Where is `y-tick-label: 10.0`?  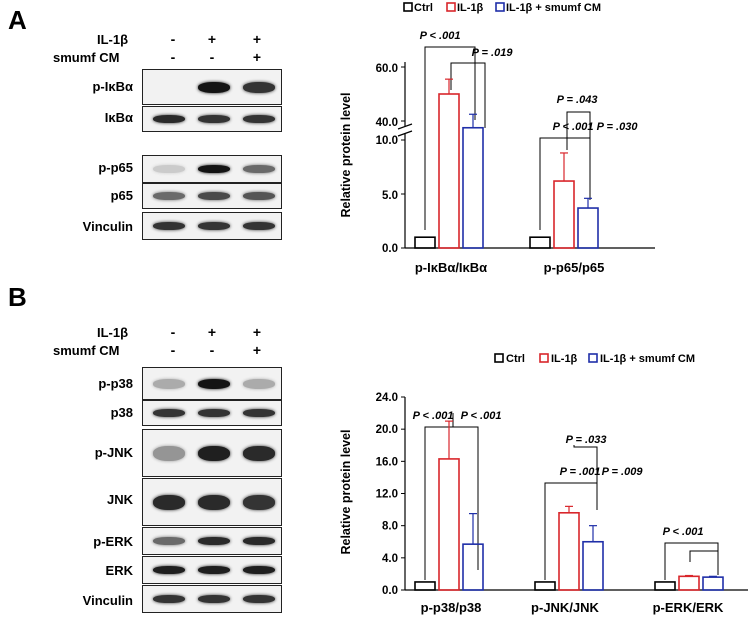
y-tick-label: 10.0 is located at coordinates (387, 141).